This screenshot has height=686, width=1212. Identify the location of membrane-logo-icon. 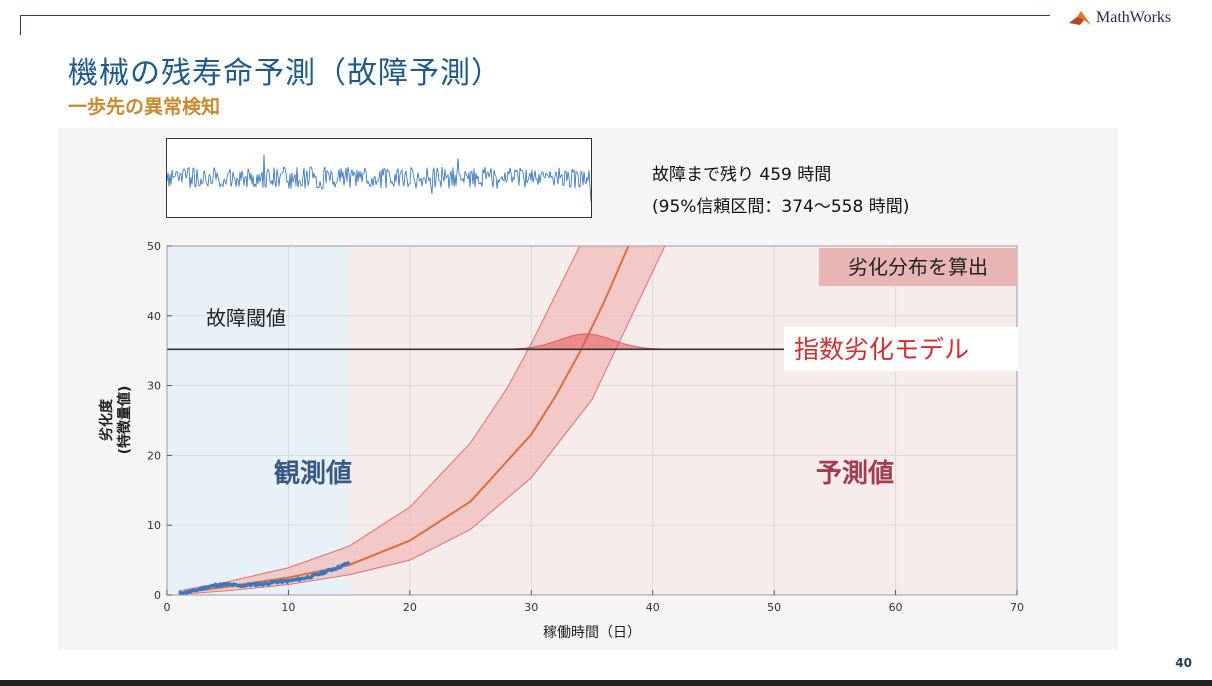
(1080, 18).